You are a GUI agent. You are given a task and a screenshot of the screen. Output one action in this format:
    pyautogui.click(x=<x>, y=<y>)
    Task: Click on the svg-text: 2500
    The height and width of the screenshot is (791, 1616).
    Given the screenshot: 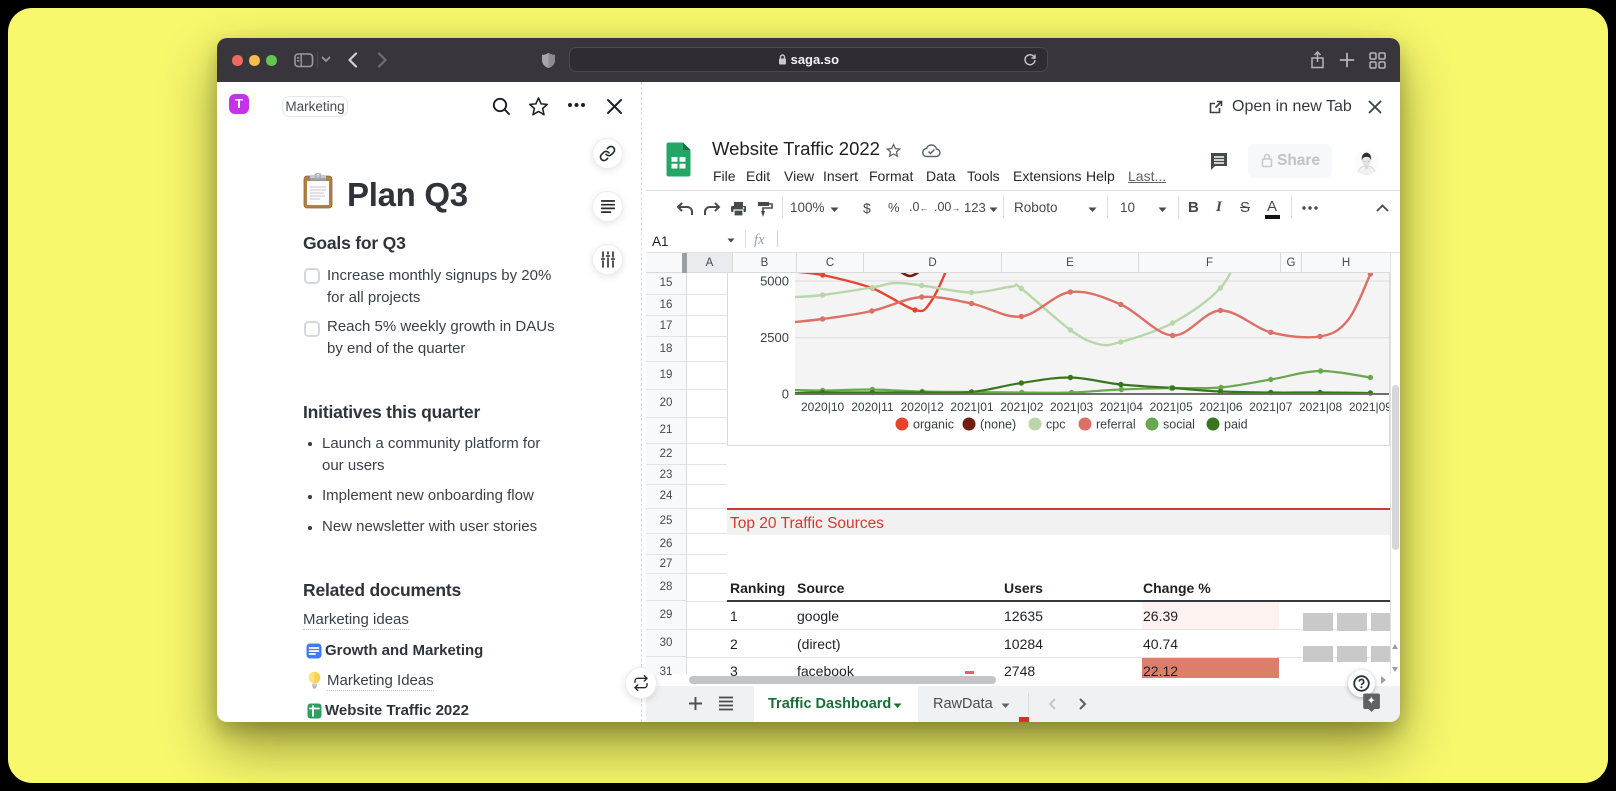 What is the action you would take?
    pyautogui.click(x=774, y=337)
    